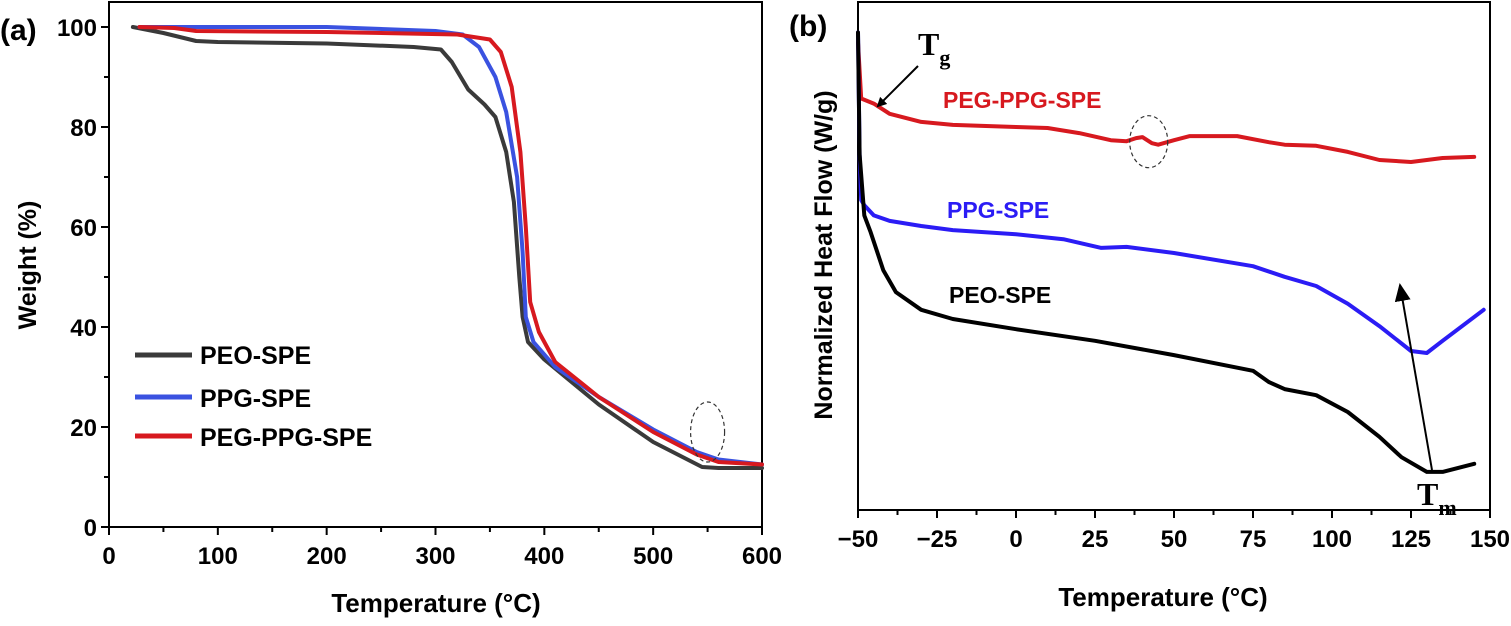  I want to click on panel-b-x-tick-label: 25, so click(1095, 539).